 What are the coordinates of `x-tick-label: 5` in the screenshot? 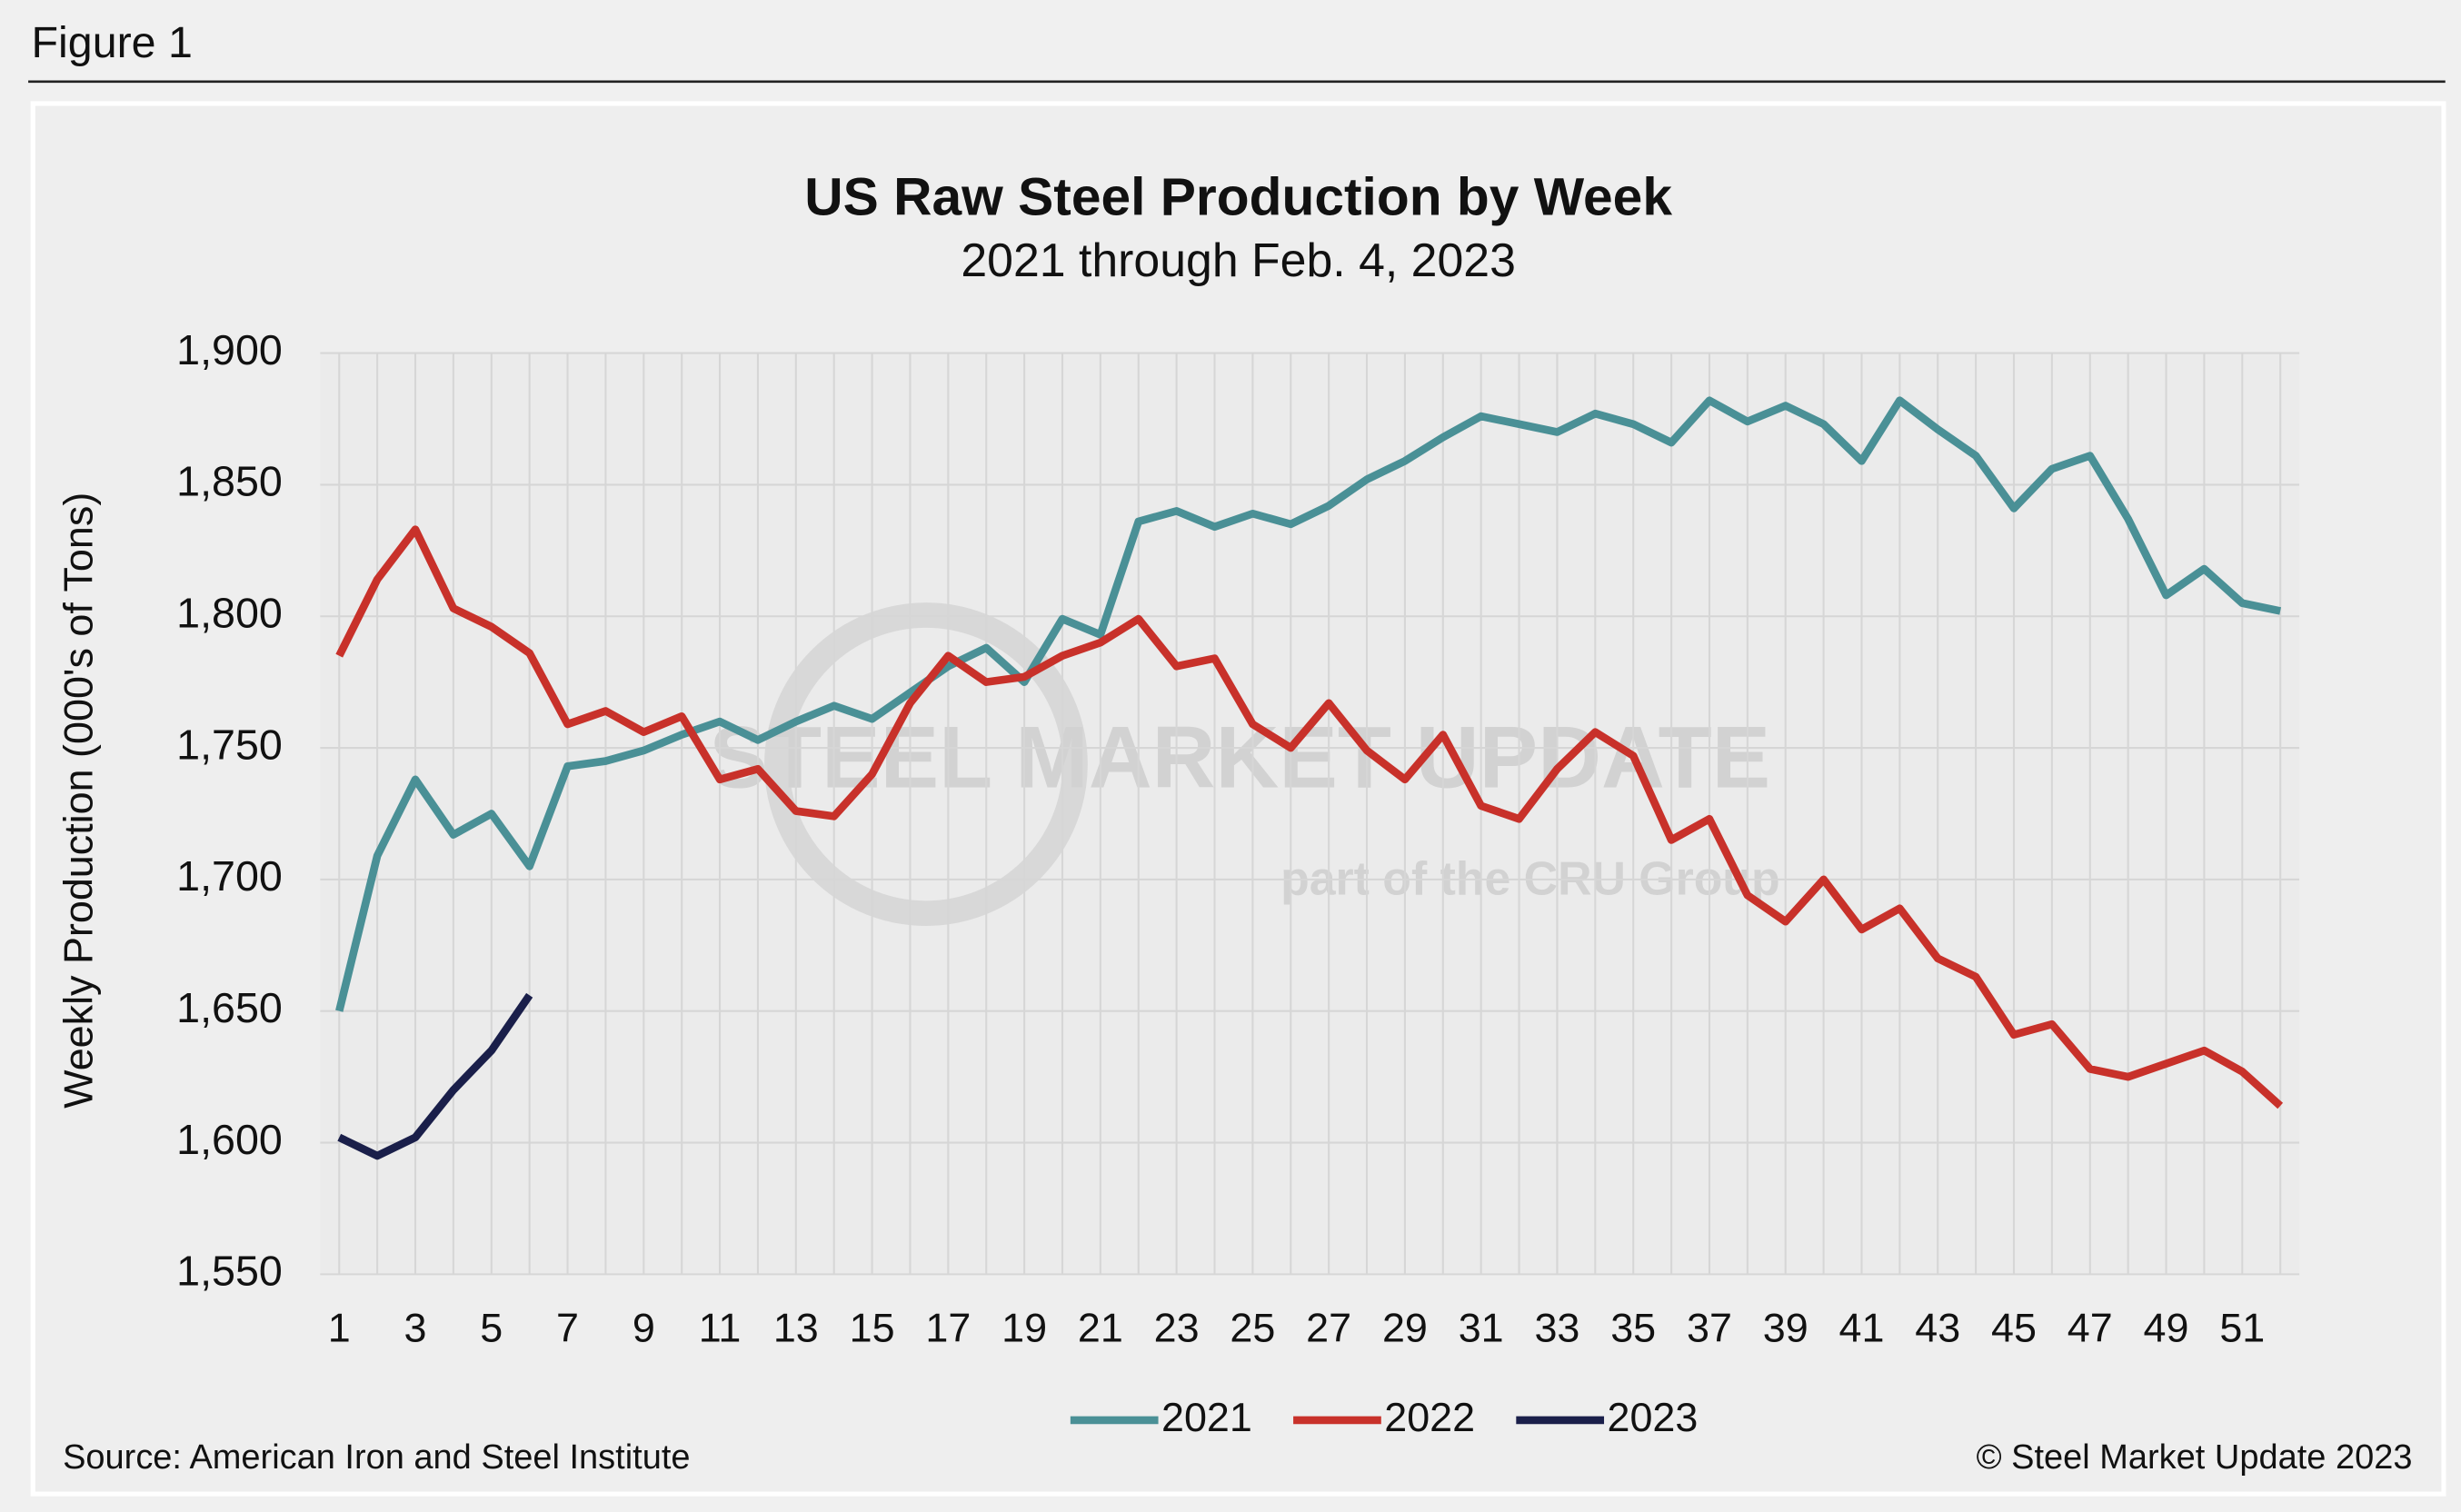 It's located at (491, 1327).